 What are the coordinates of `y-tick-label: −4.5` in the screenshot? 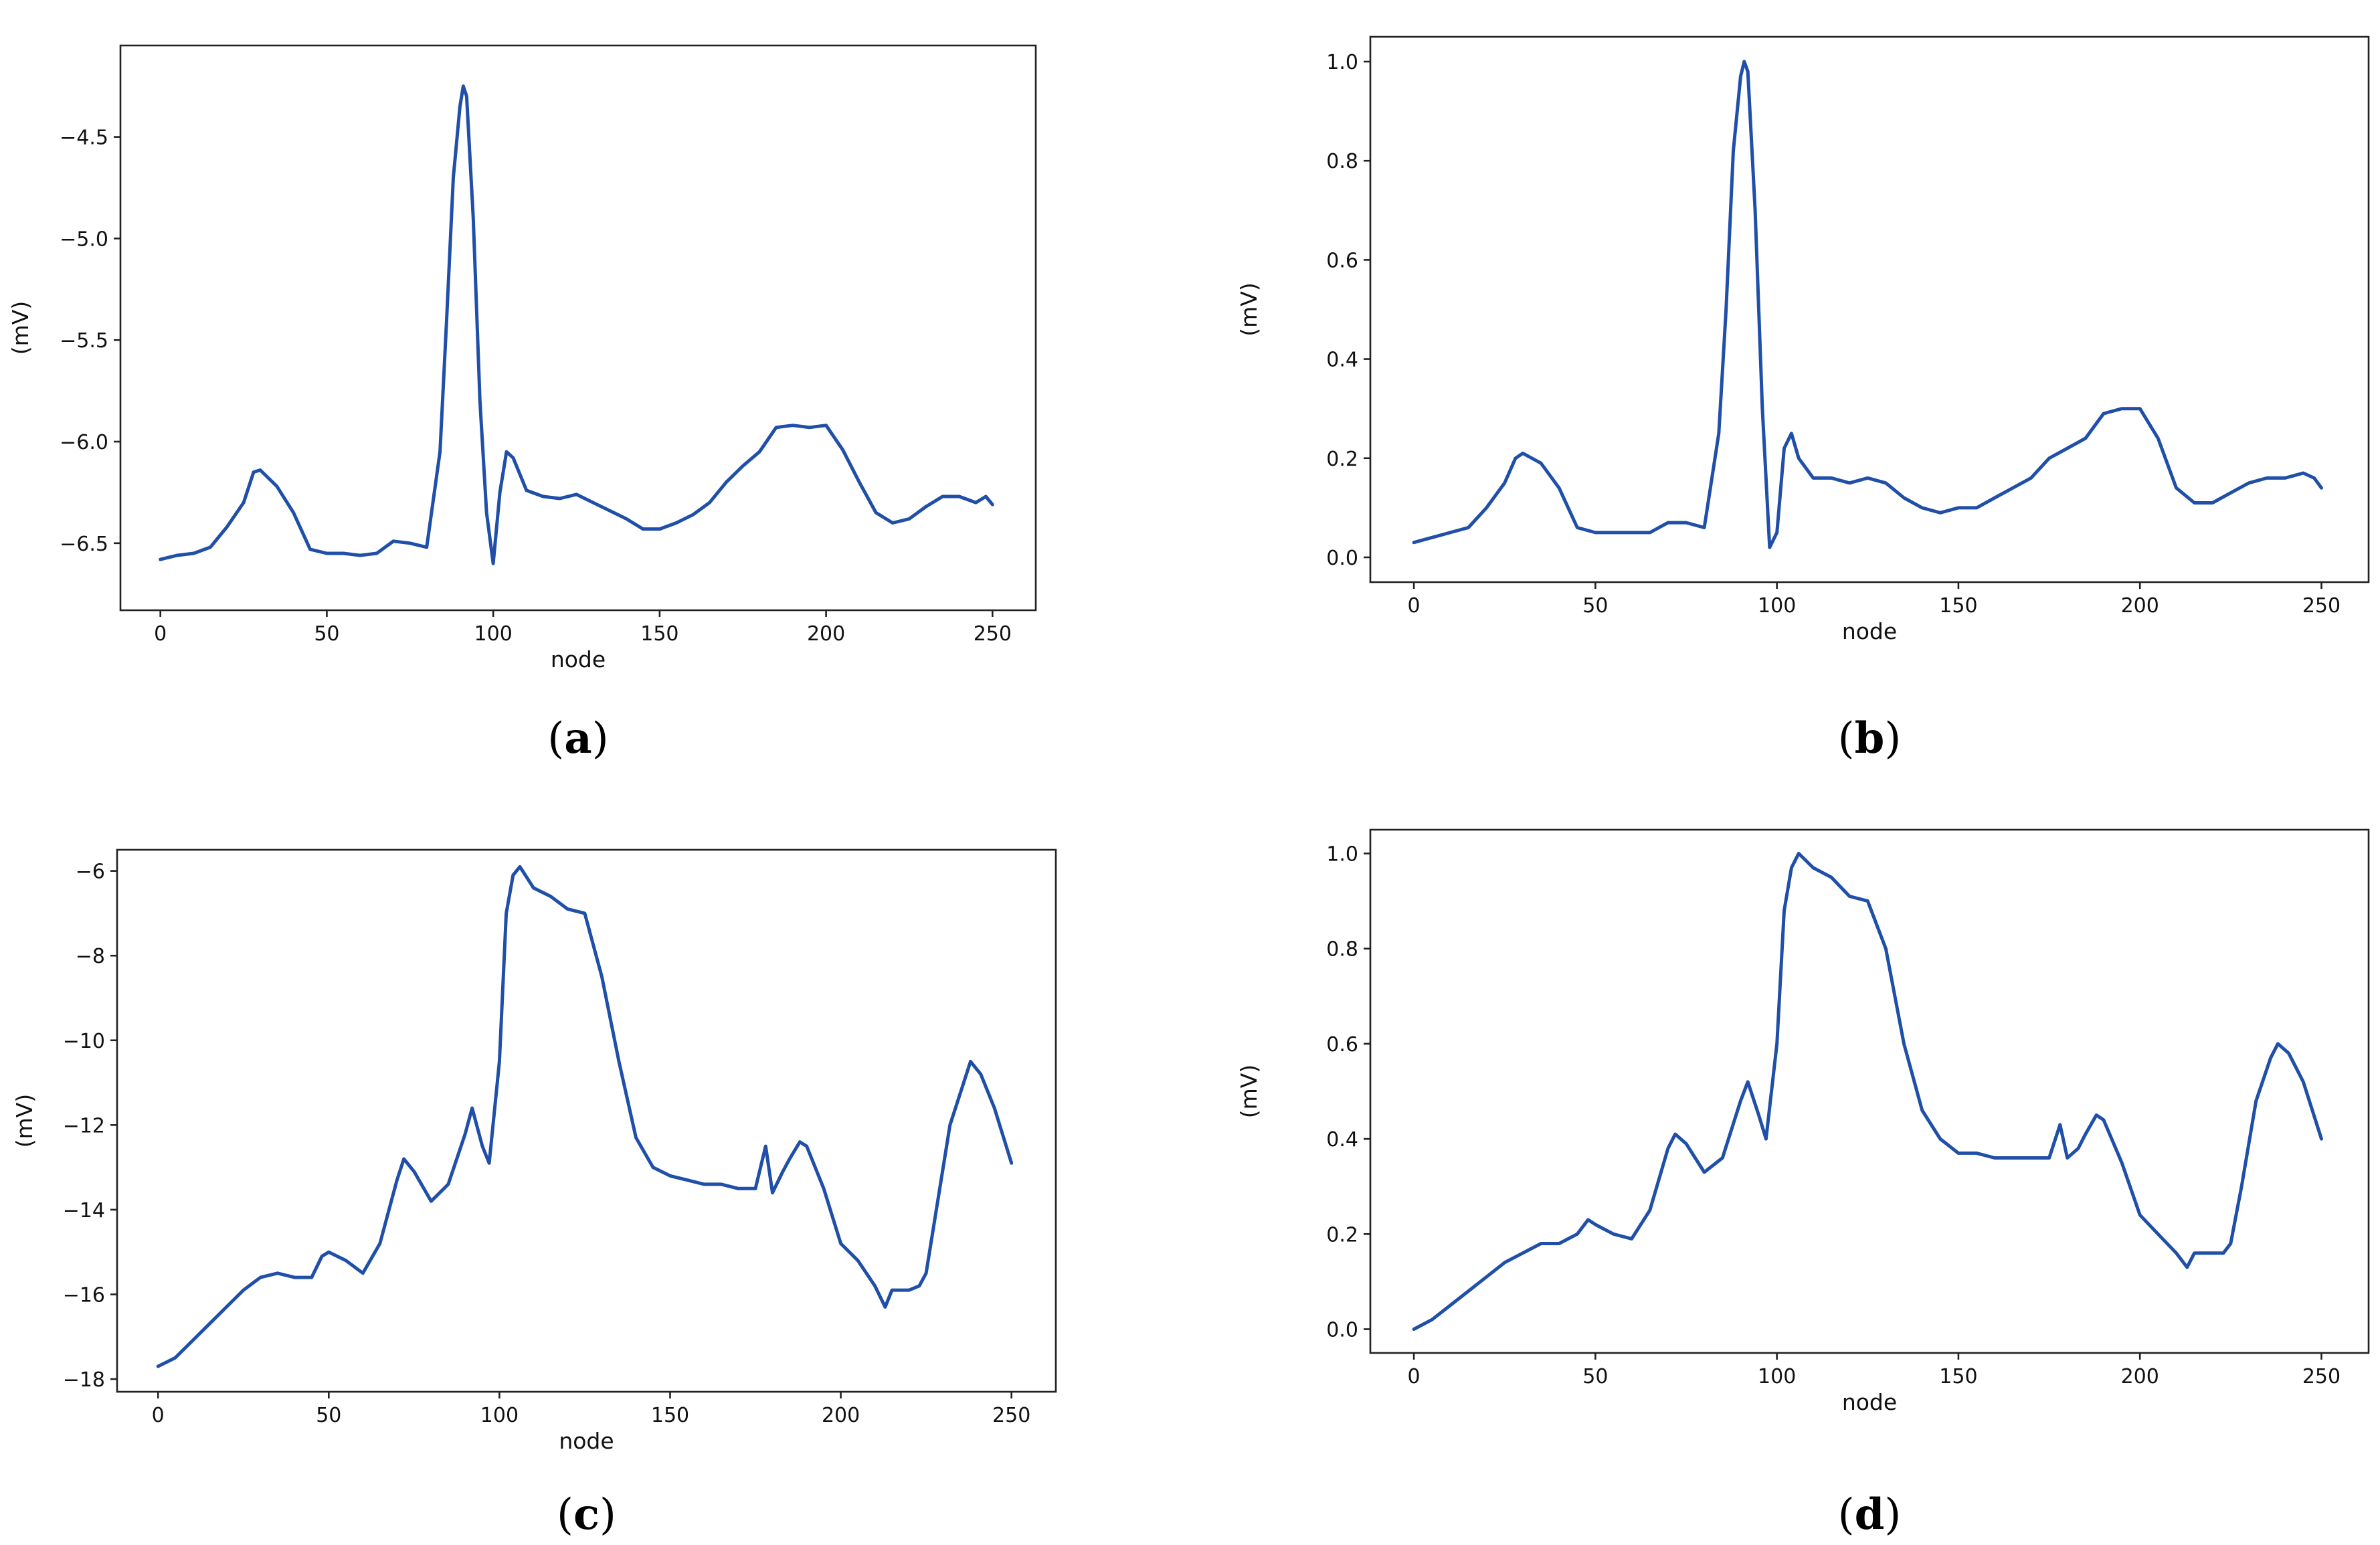 It's located at (84, 138).